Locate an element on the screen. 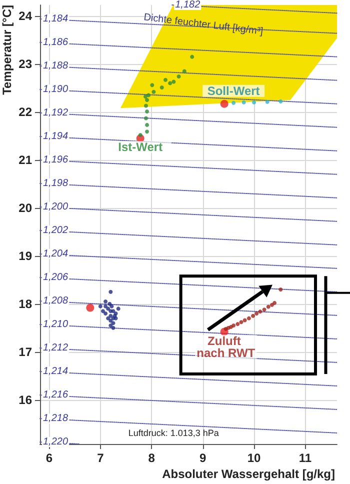 Image resolution: width=350 pixels, height=484 pixels. y-tick-label: 16 is located at coordinates (25, 399).